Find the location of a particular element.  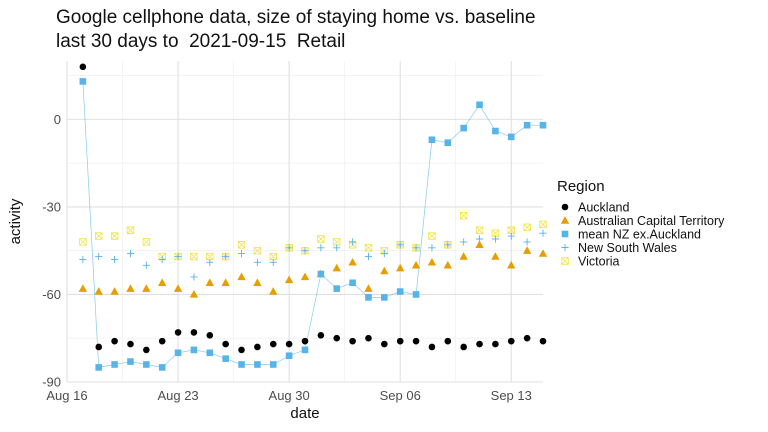

x-tick-label: Aug 23 is located at coordinates (177, 395).